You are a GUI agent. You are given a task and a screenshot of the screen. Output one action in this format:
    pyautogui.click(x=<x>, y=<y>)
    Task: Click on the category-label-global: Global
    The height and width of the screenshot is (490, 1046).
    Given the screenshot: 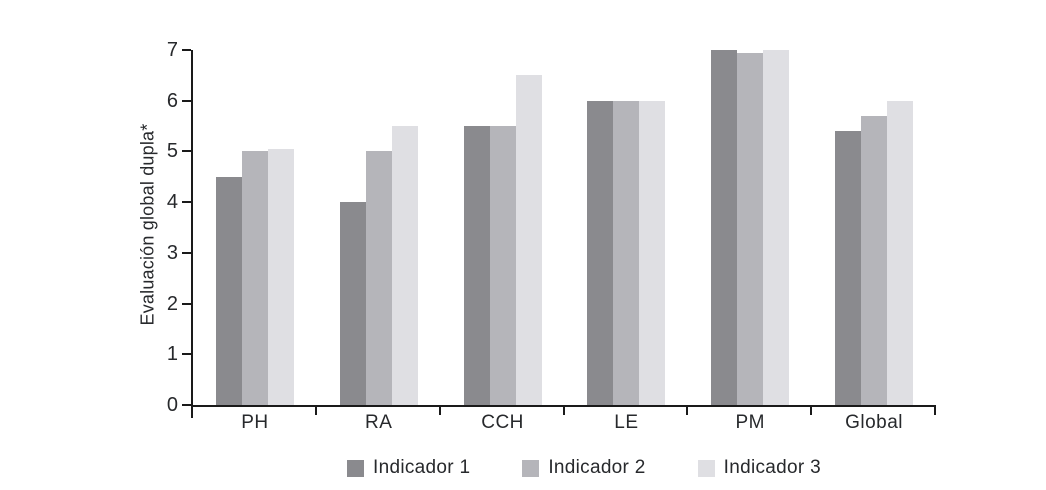 What is the action you would take?
    pyautogui.click(x=874, y=422)
    